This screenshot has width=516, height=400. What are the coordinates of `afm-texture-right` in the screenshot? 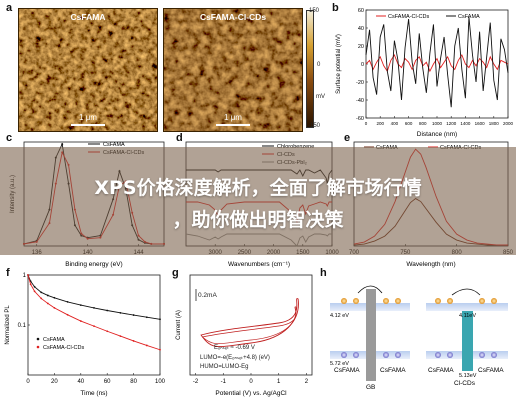 It's located at (233, 70).